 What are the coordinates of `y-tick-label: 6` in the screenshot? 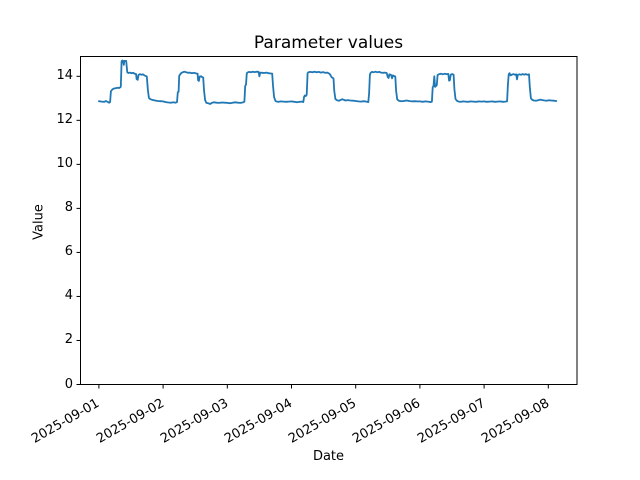 It's located at (68, 252).